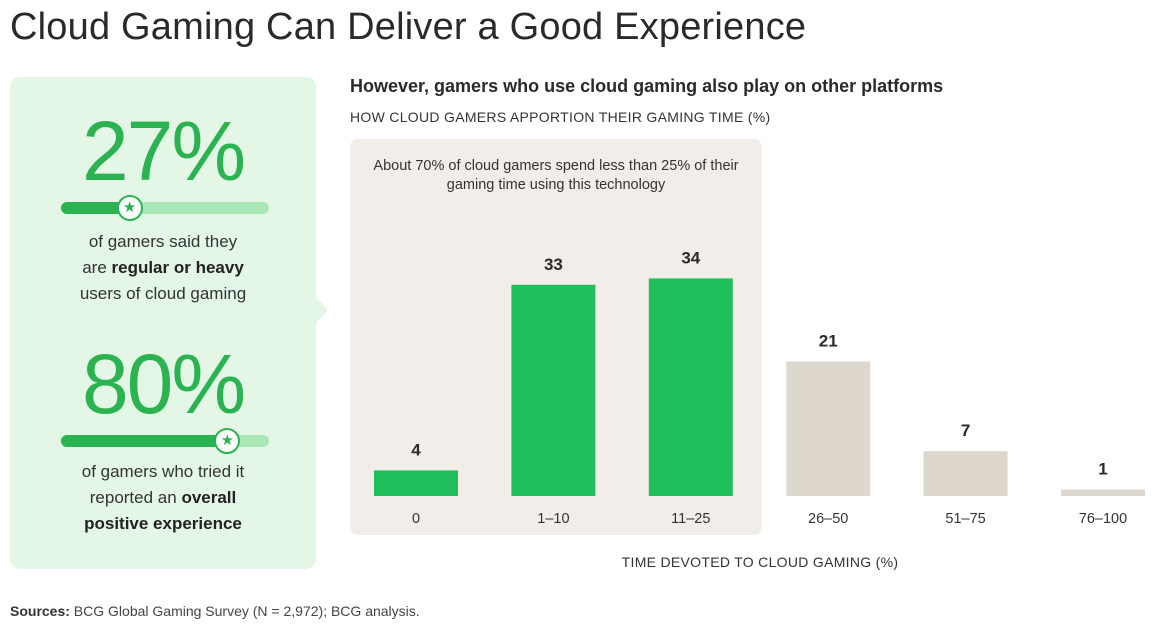 Image resolution: width=1167 pixels, height=637 pixels. Describe the element at coordinates (95, 208) in the screenshot. I see `stat-regular-users-bar-fill` at that location.